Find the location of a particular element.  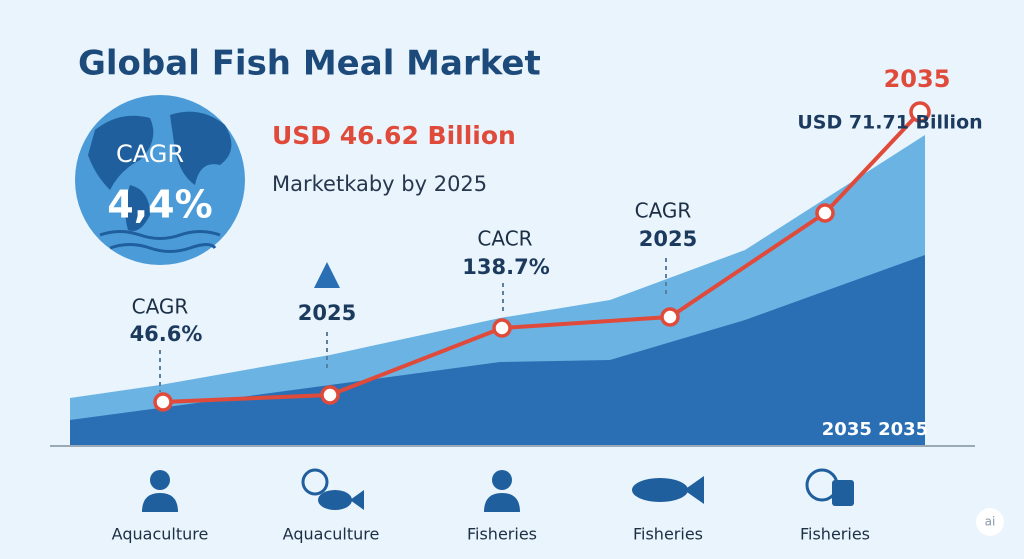

end-year: 2035 is located at coordinates (917, 79).